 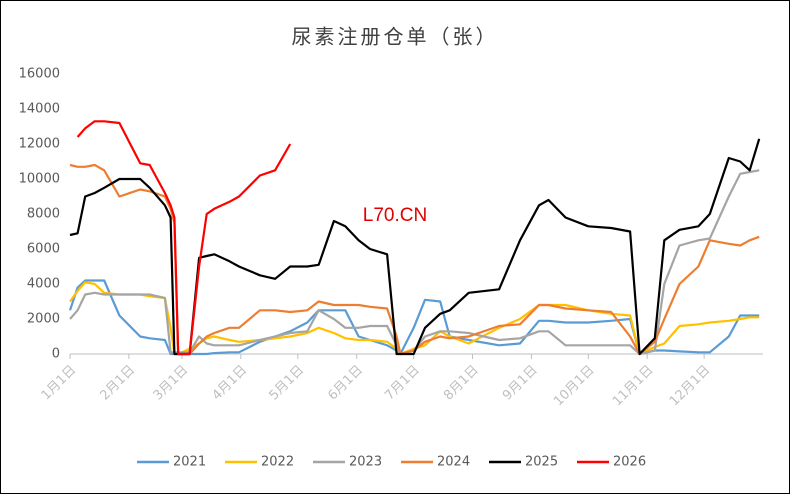 I want to click on legend-label: 2024, so click(x=453, y=462).